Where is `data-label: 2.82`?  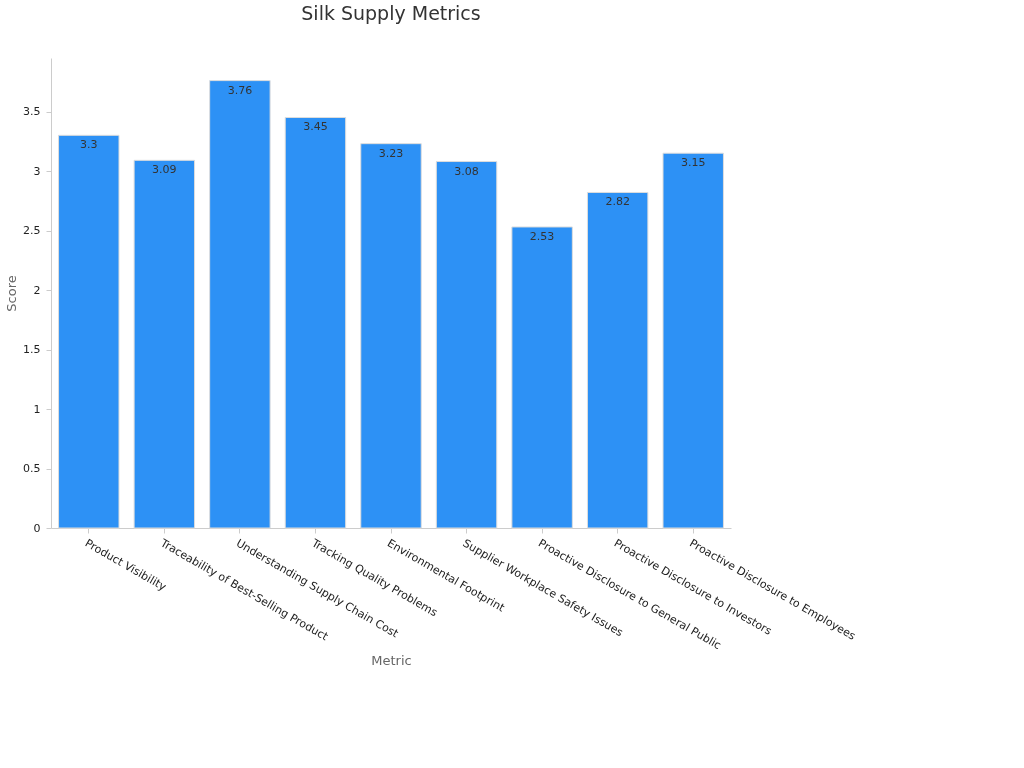
data-label: 2.82 is located at coordinates (617, 202).